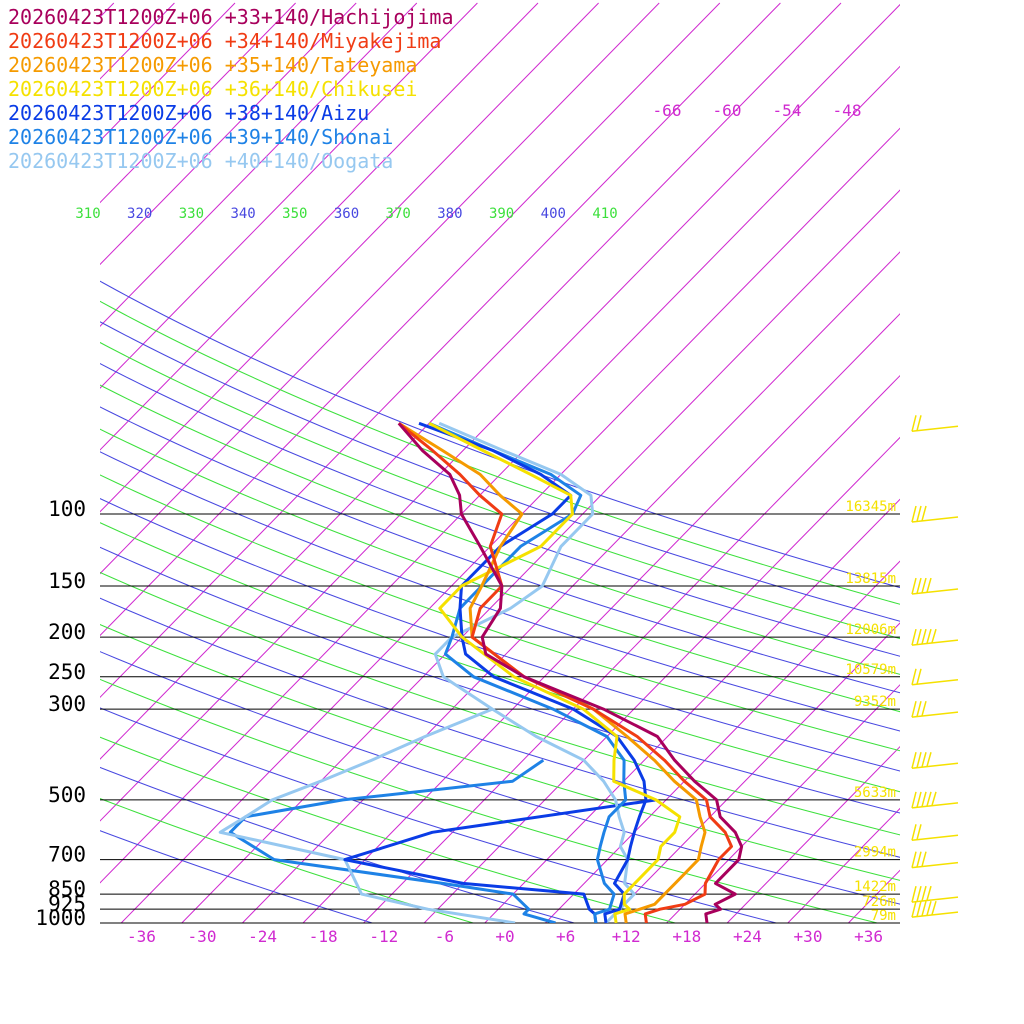 The image size is (1024, 1024). I want to click on x-tick-label-+6: +6, so click(565, 936).